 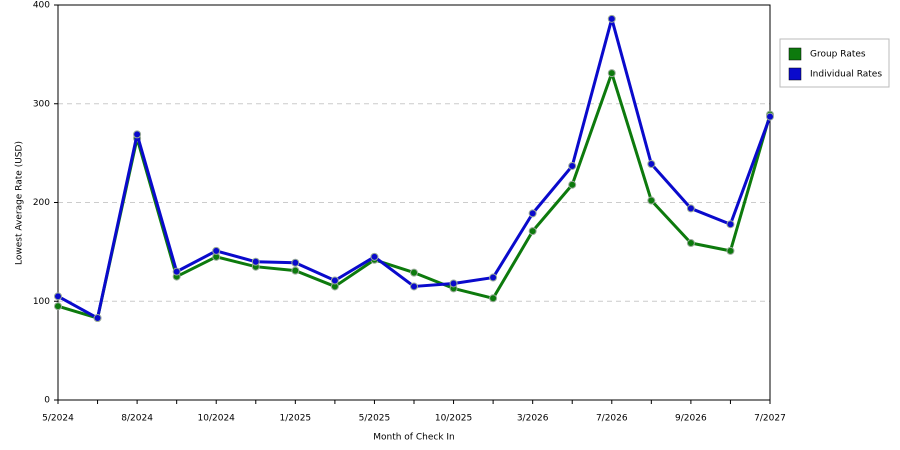 What do you see at coordinates (20, 203) in the screenshot?
I see `y-axis-label: Lowest Average Rate (USD)` at bounding box center [20, 203].